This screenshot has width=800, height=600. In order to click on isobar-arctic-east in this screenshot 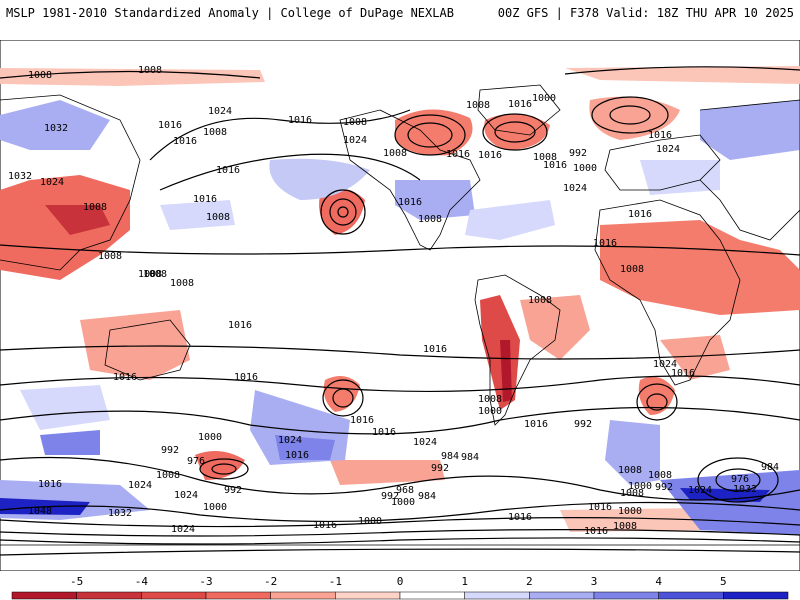, I will do `click(682, 70)`.